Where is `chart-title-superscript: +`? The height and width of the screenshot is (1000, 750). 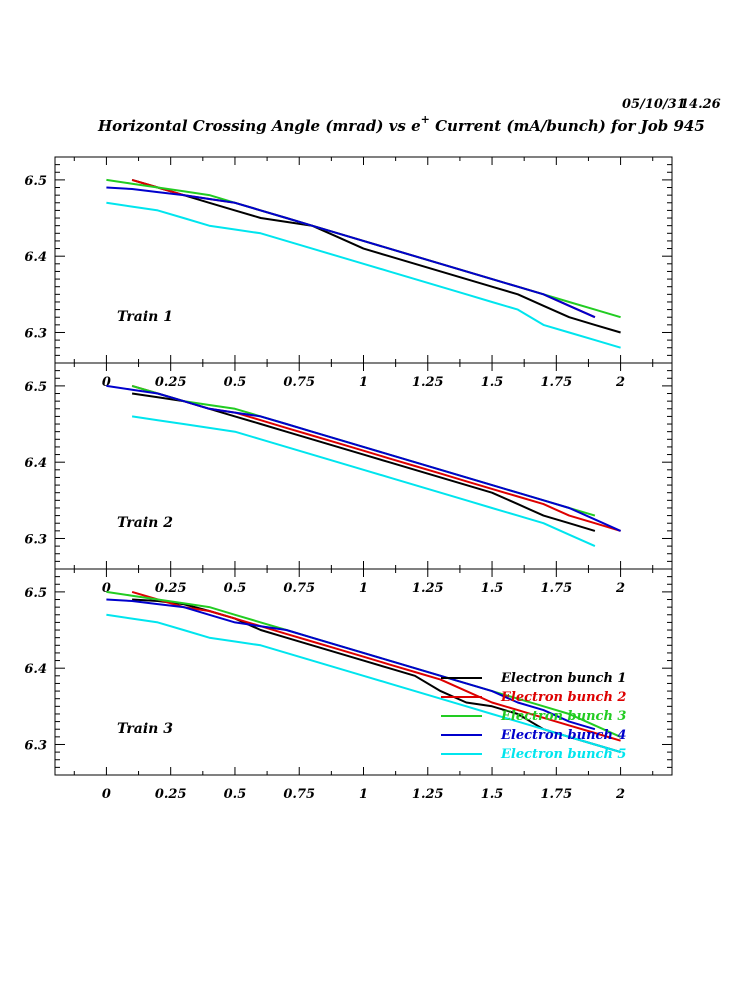
chart-title-superscript: + is located at coordinates (425, 119).